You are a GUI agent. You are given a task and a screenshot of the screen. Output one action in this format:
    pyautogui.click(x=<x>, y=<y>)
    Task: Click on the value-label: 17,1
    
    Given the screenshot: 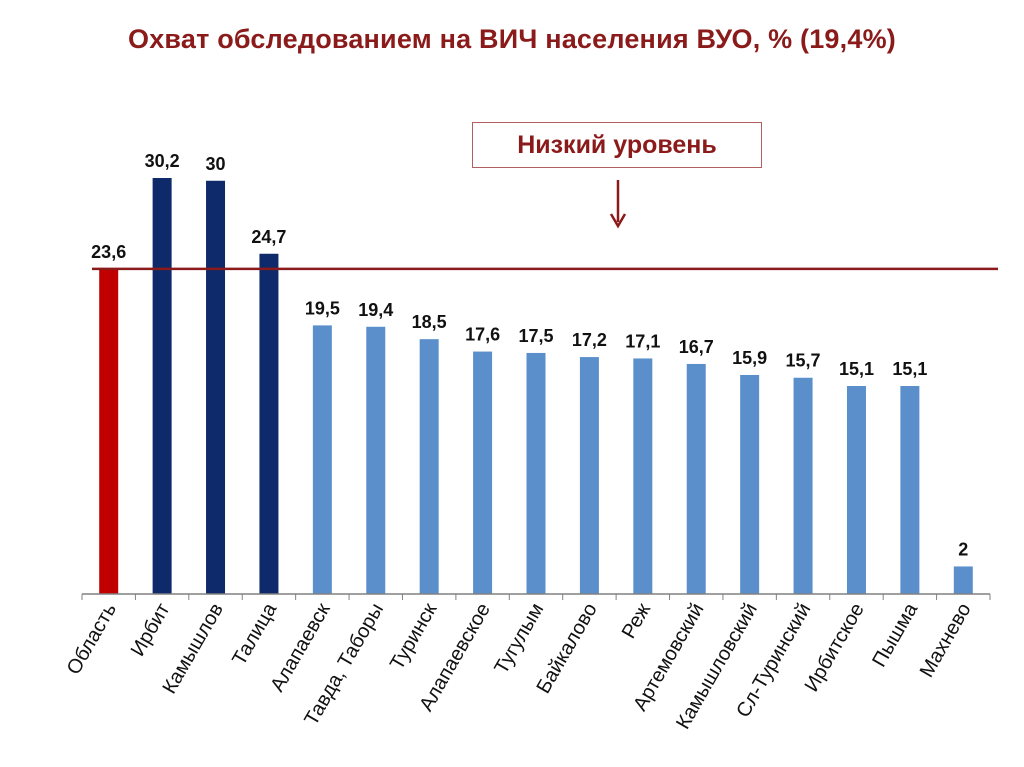 What is the action you would take?
    pyautogui.click(x=642, y=341)
    